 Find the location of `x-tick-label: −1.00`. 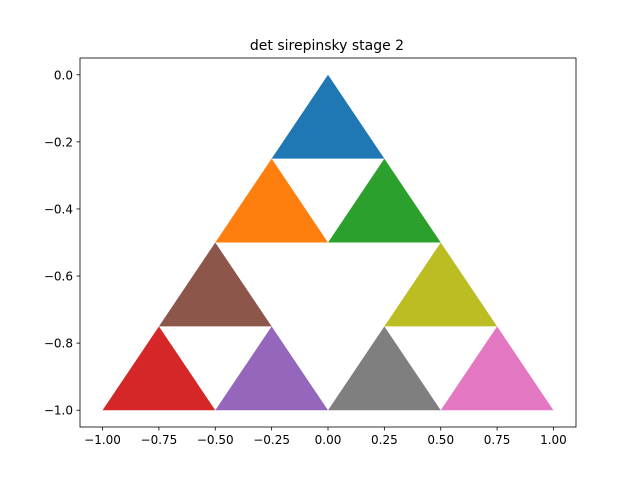

x-tick-label: −1.00 is located at coordinates (102, 440).